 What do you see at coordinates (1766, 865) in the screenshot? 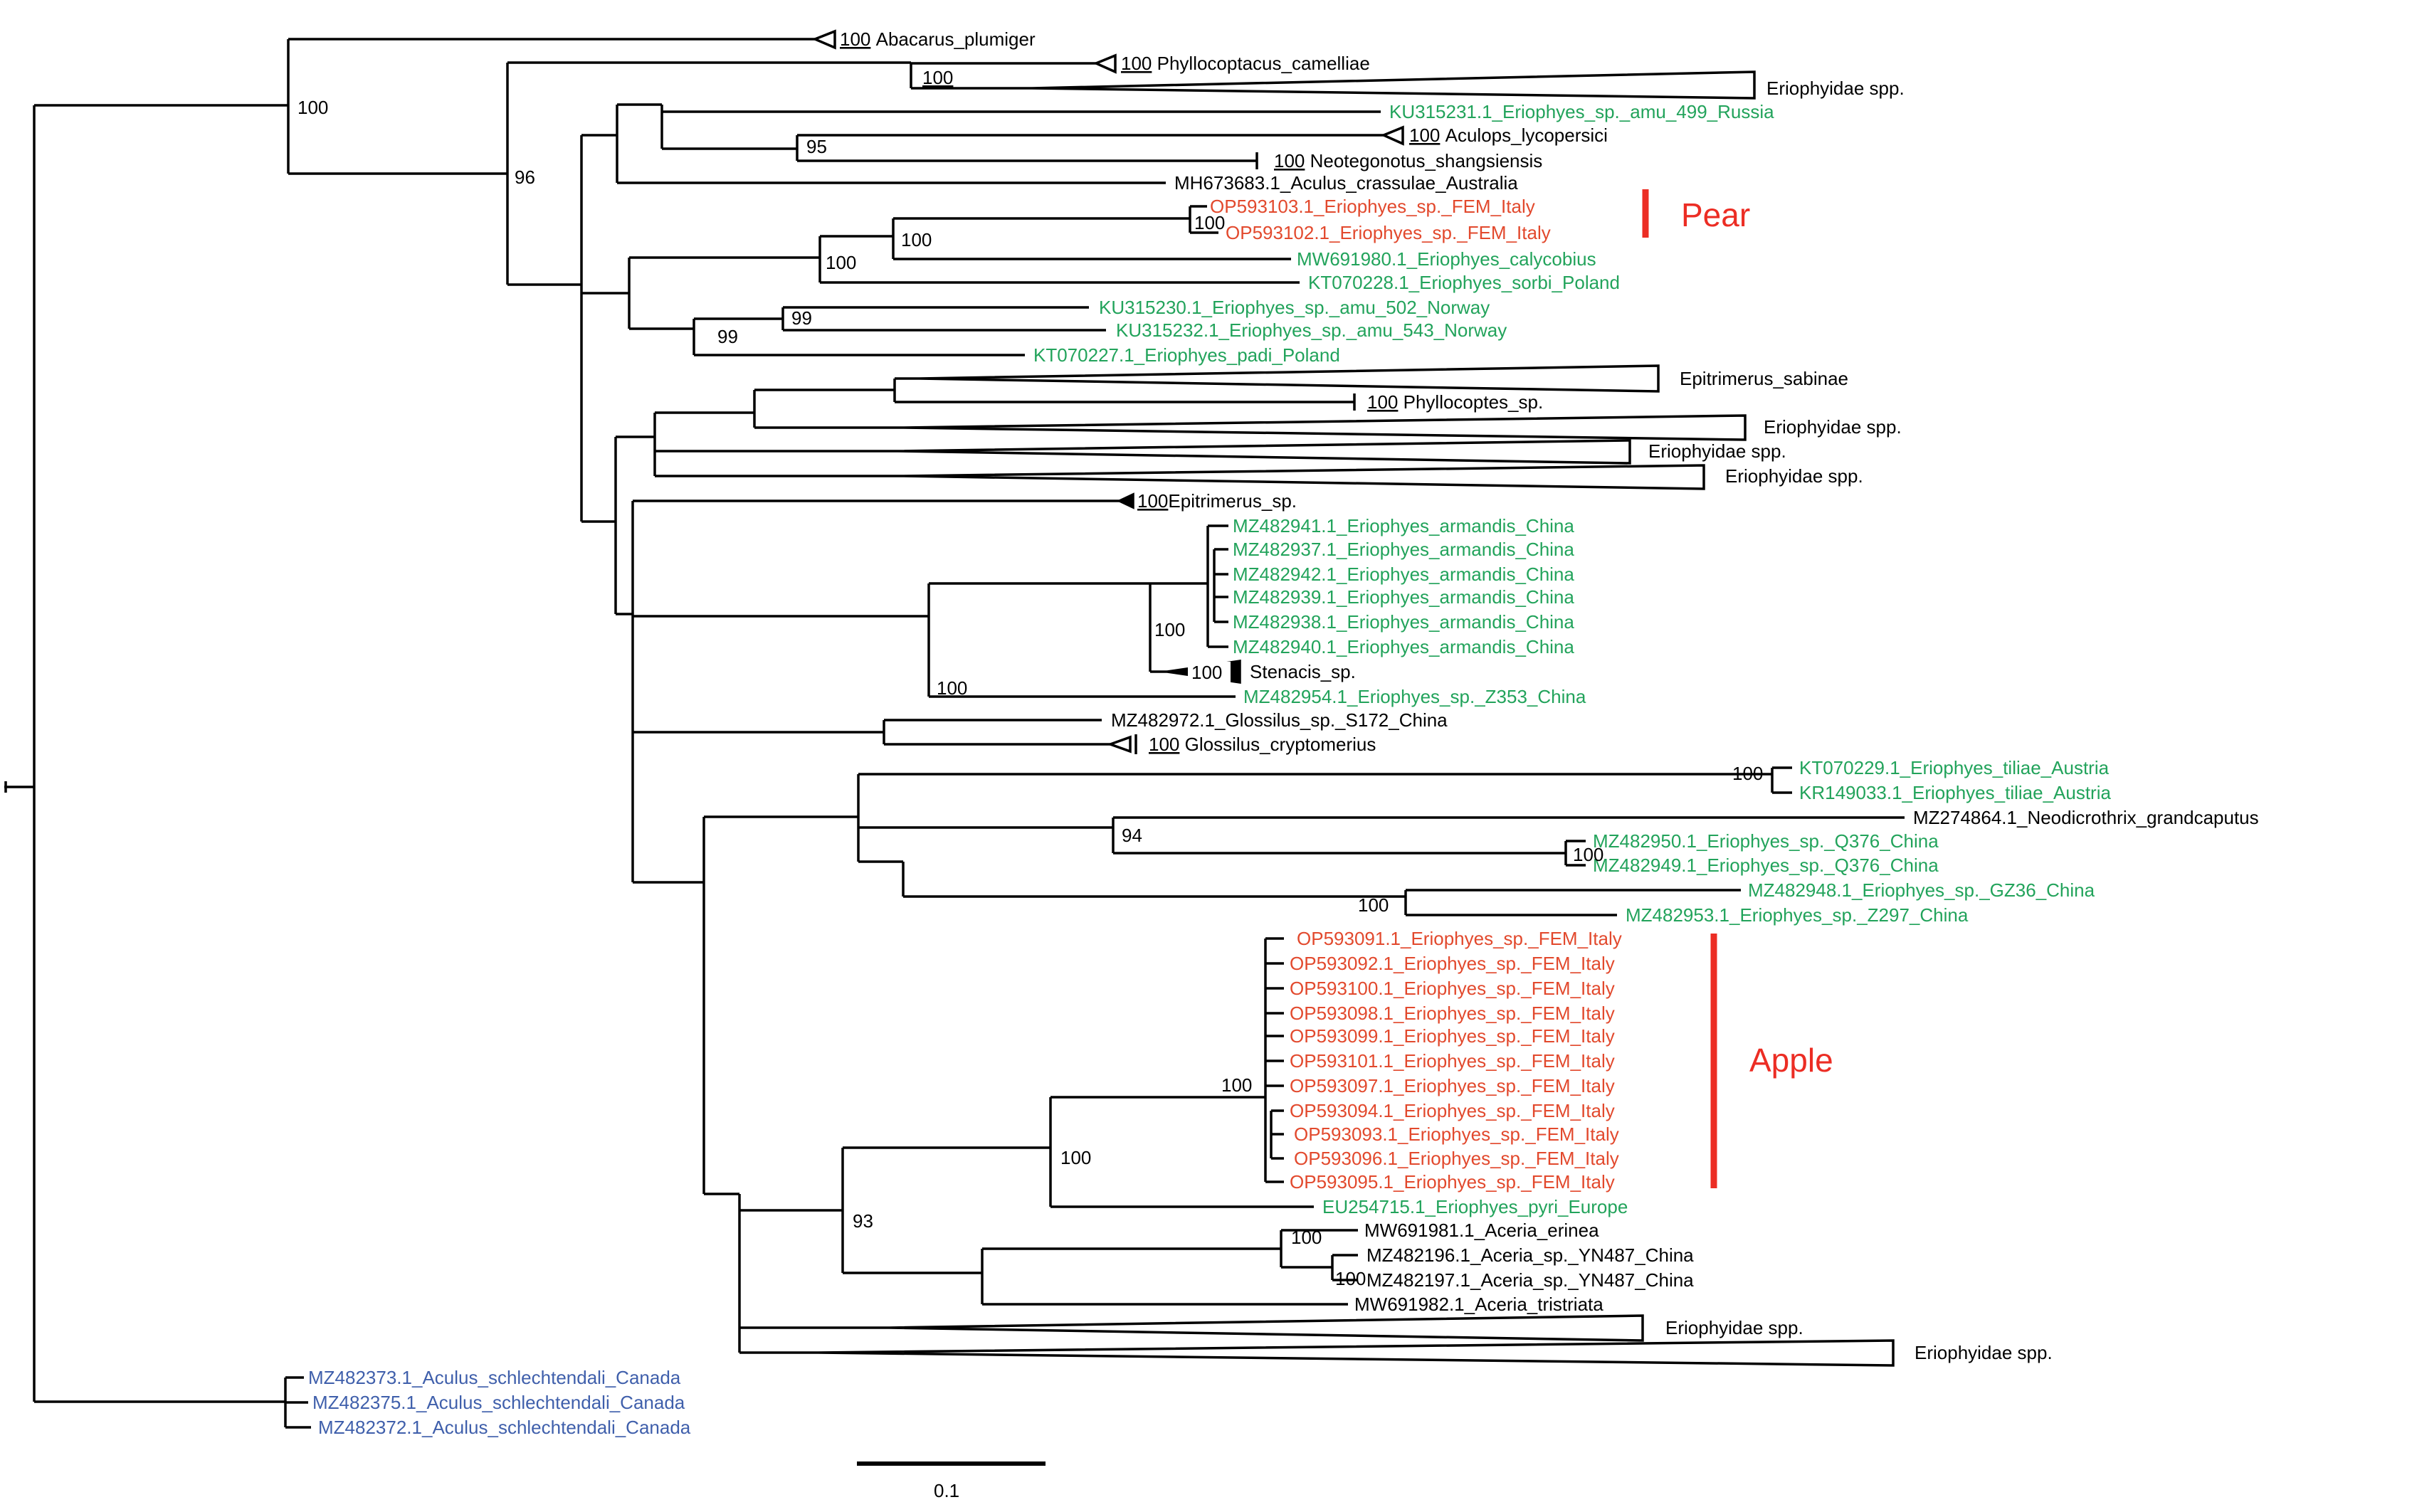
I see `tip-label: MZ482949.1_Eriophyes_sp._Q376_China` at bounding box center [1766, 865].